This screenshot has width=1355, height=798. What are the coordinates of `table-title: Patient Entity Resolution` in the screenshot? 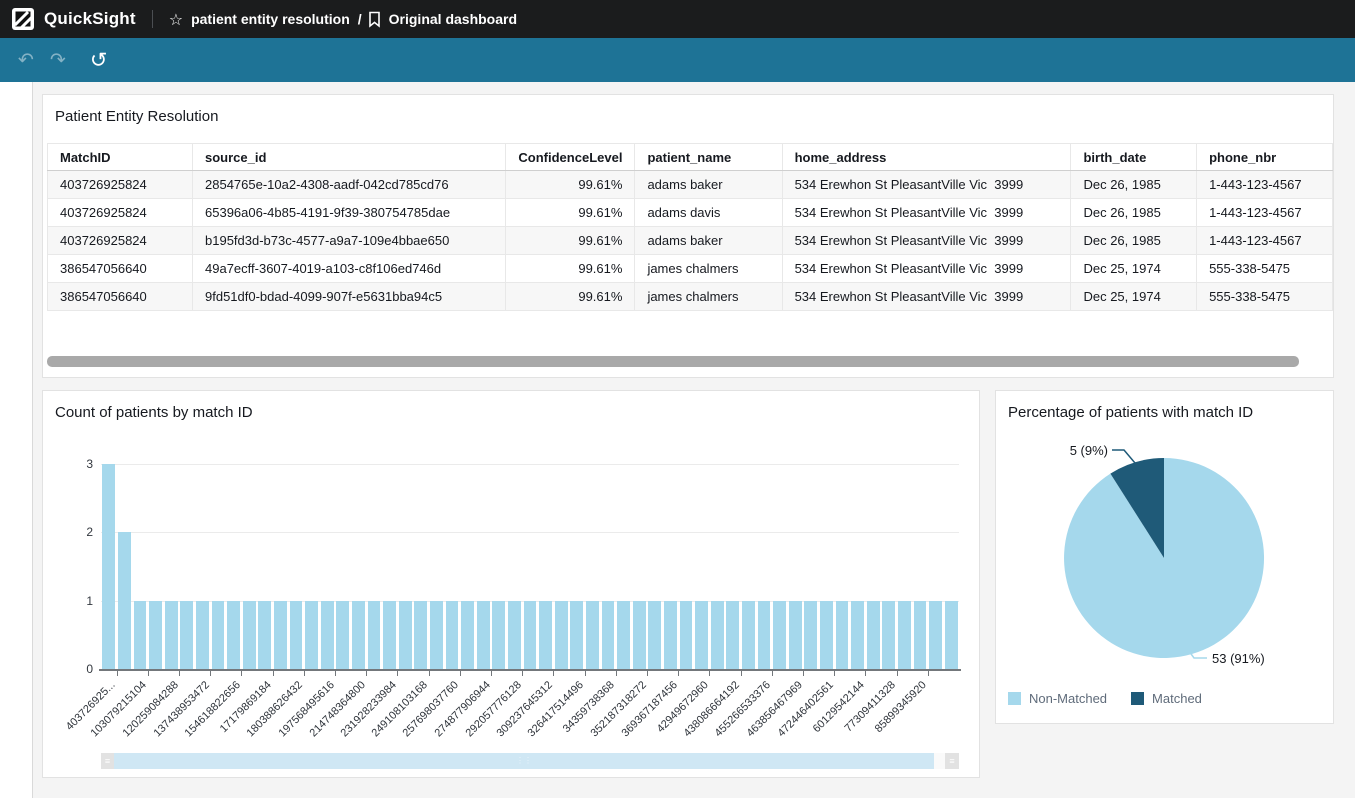 It's located at (137, 116).